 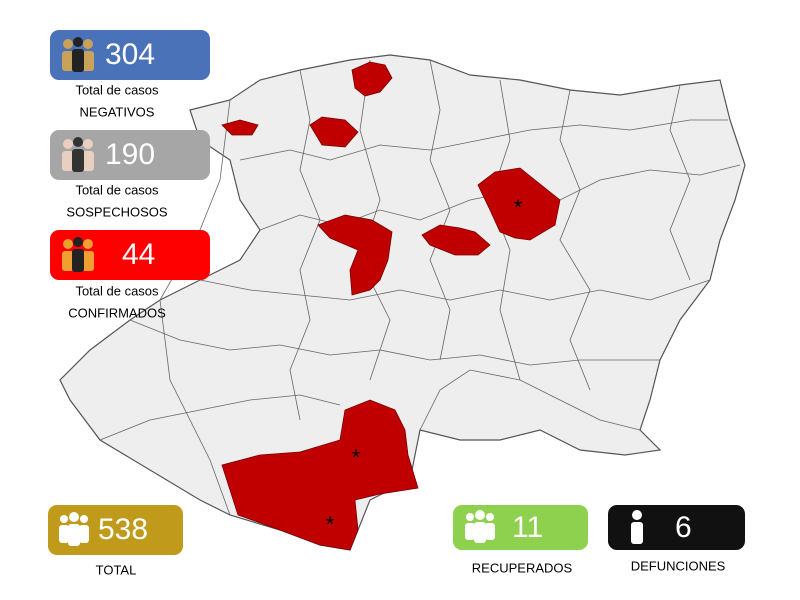 What do you see at coordinates (130, 174) in the screenshot?
I see `badge-sospechosos: 190 Total de casos SOSPECHOSOS` at bounding box center [130, 174].